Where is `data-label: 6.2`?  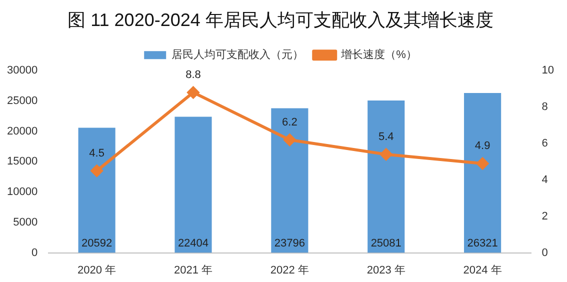
data-label: 6.2 is located at coordinates (290, 122).